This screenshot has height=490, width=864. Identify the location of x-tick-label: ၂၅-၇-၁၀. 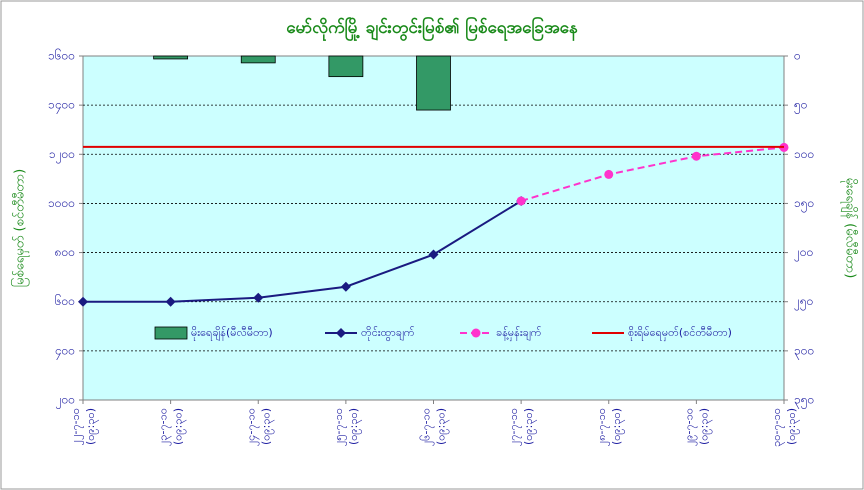
(339, 427).